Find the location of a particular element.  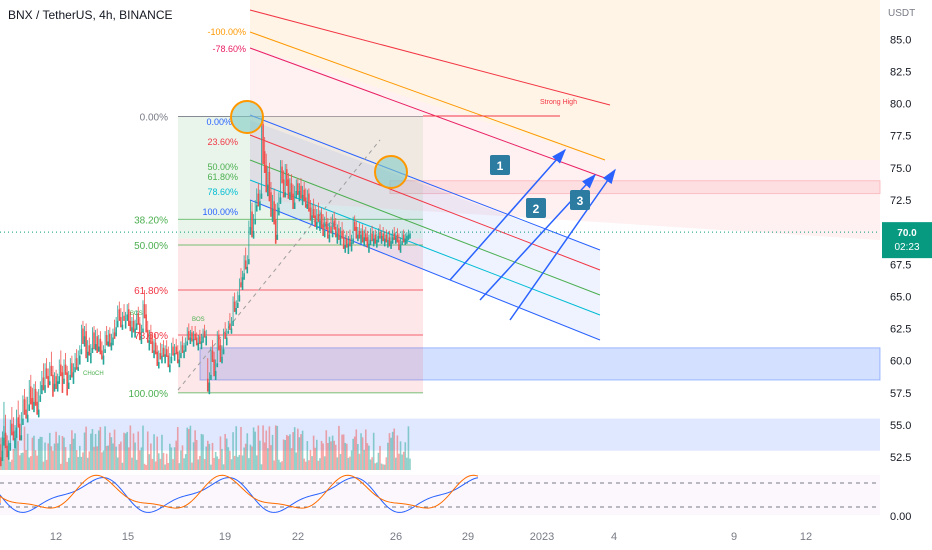

pf-lbl-3: 50.00% is located at coordinates (222, 167).